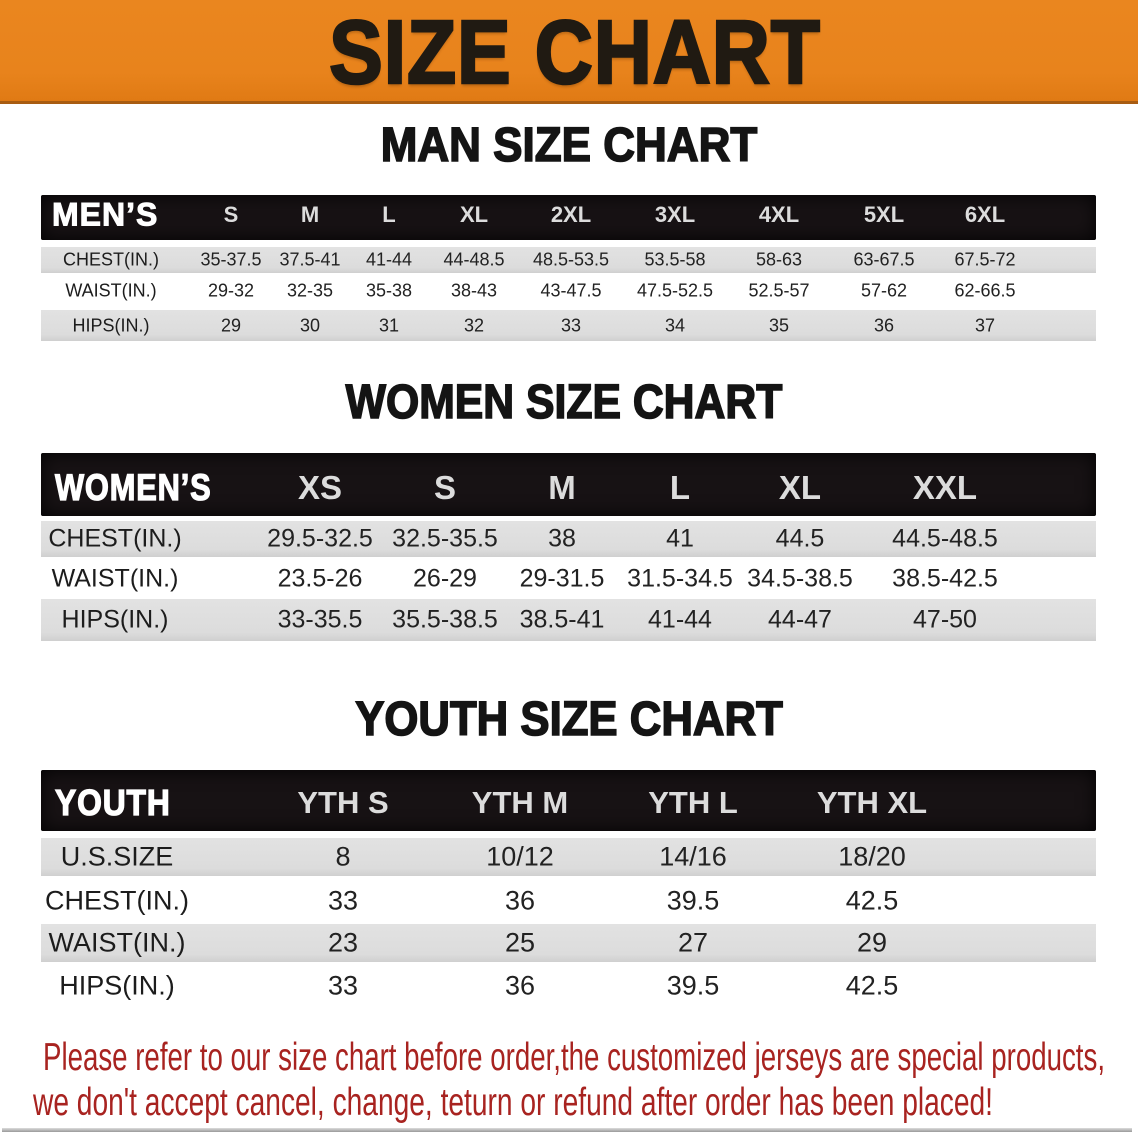 The height and width of the screenshot is (1132, 1138). Describe the element at coordinates (693, 942) in the screenshot. I see `size-value: 27` at that location.